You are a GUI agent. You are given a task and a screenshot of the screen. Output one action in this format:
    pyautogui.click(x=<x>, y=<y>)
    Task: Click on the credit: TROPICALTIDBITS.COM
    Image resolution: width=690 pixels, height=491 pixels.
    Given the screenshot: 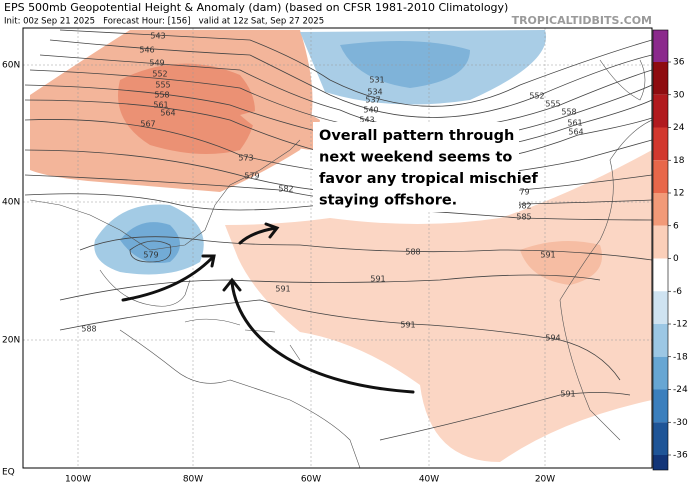 What is the action you would take?
    pyautogui.click(x=582, y=20)
    